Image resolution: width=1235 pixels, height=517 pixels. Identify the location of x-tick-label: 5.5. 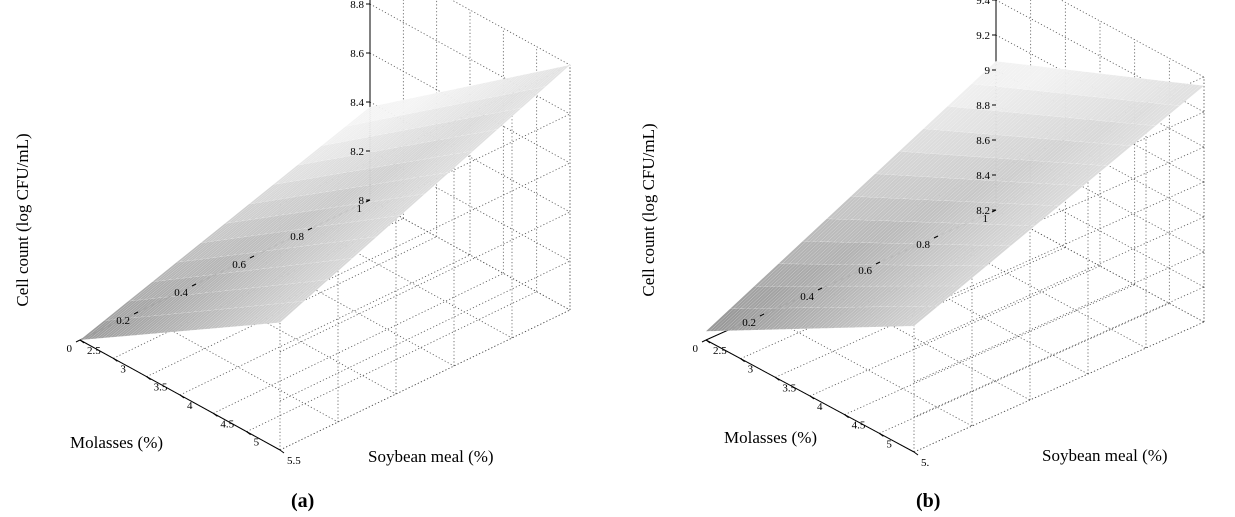
(294, 461).